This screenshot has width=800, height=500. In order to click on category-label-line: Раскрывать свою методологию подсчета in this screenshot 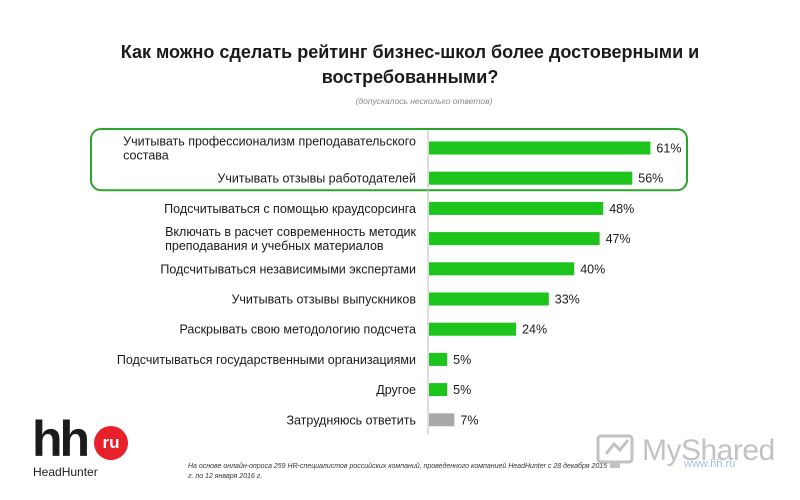, I will do `click(297, 330)`.